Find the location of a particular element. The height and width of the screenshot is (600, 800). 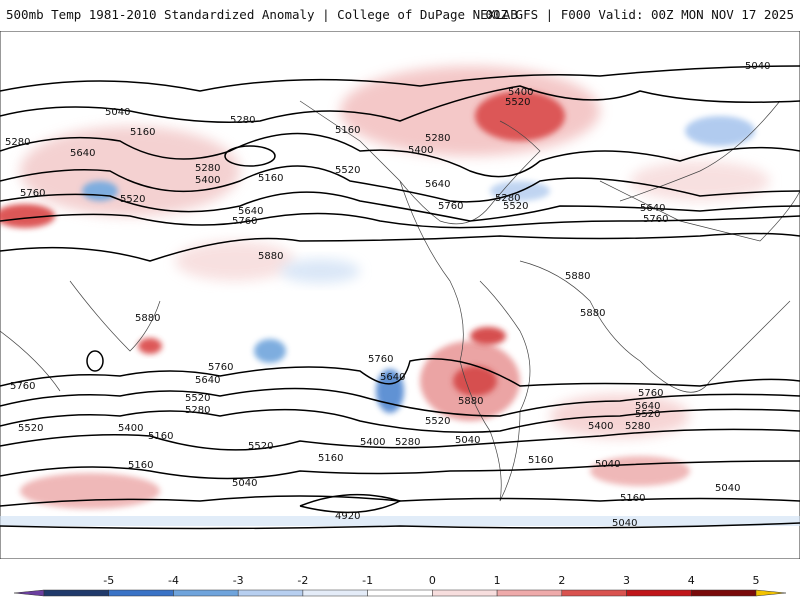

colorbar-tick-label: 0 is located at coordinates (432, 580).